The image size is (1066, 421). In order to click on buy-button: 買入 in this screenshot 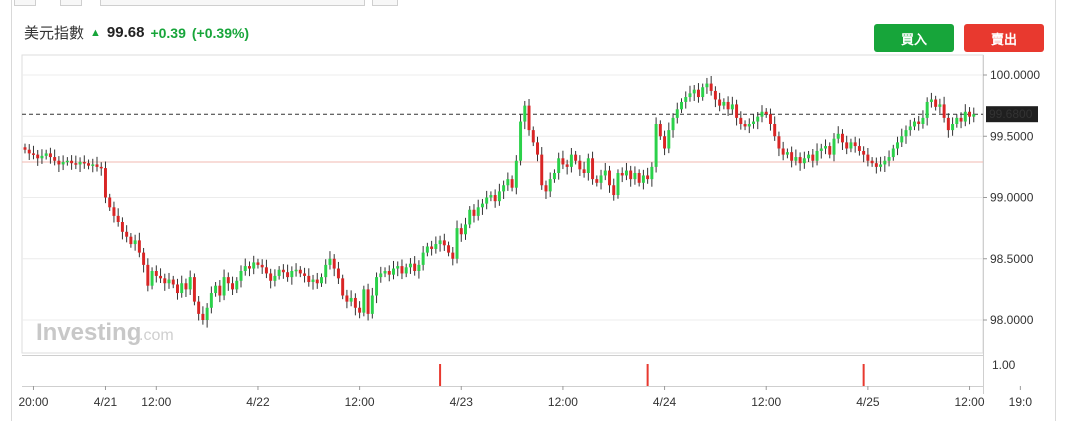, I will do `click(914, 38)`.